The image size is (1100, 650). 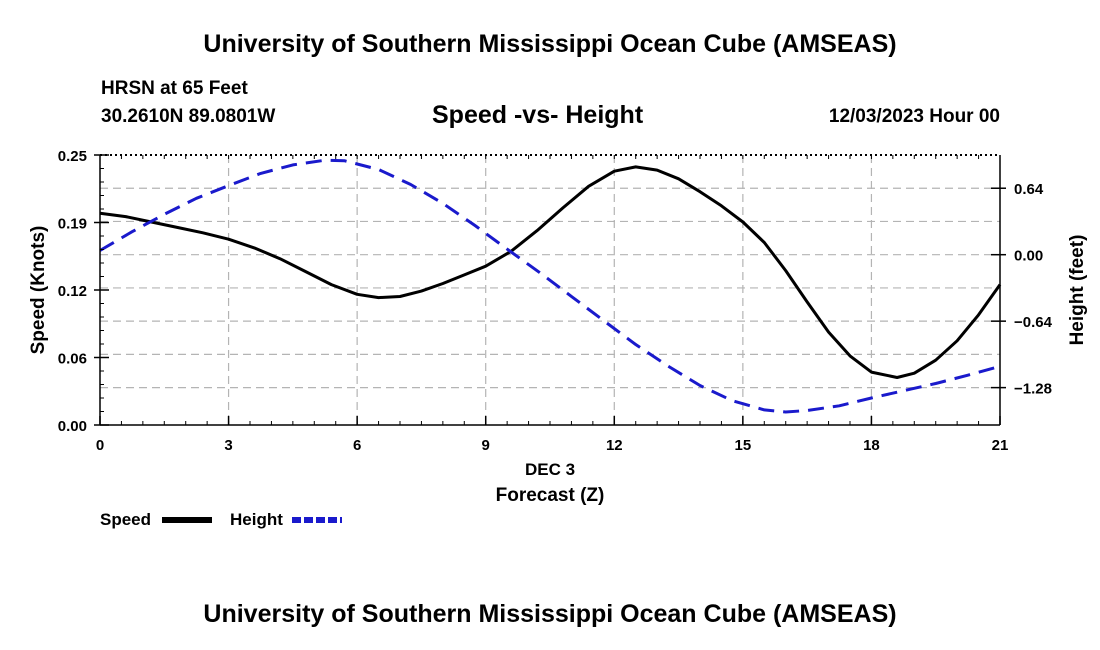 I want to click on x-tick-label: 18, so click(x=871, y=445).